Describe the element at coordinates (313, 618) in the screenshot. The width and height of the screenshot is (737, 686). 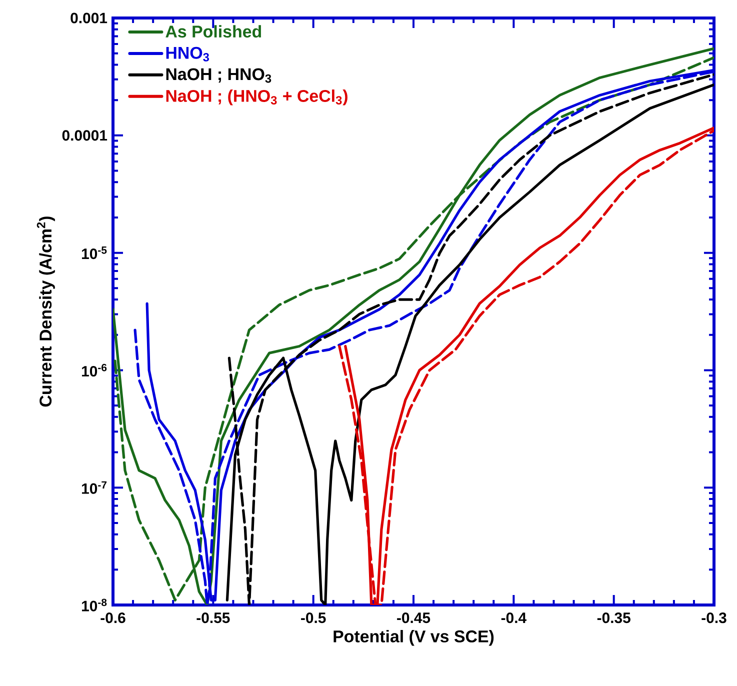
I see `x-tick-label: -0.5` at that location.